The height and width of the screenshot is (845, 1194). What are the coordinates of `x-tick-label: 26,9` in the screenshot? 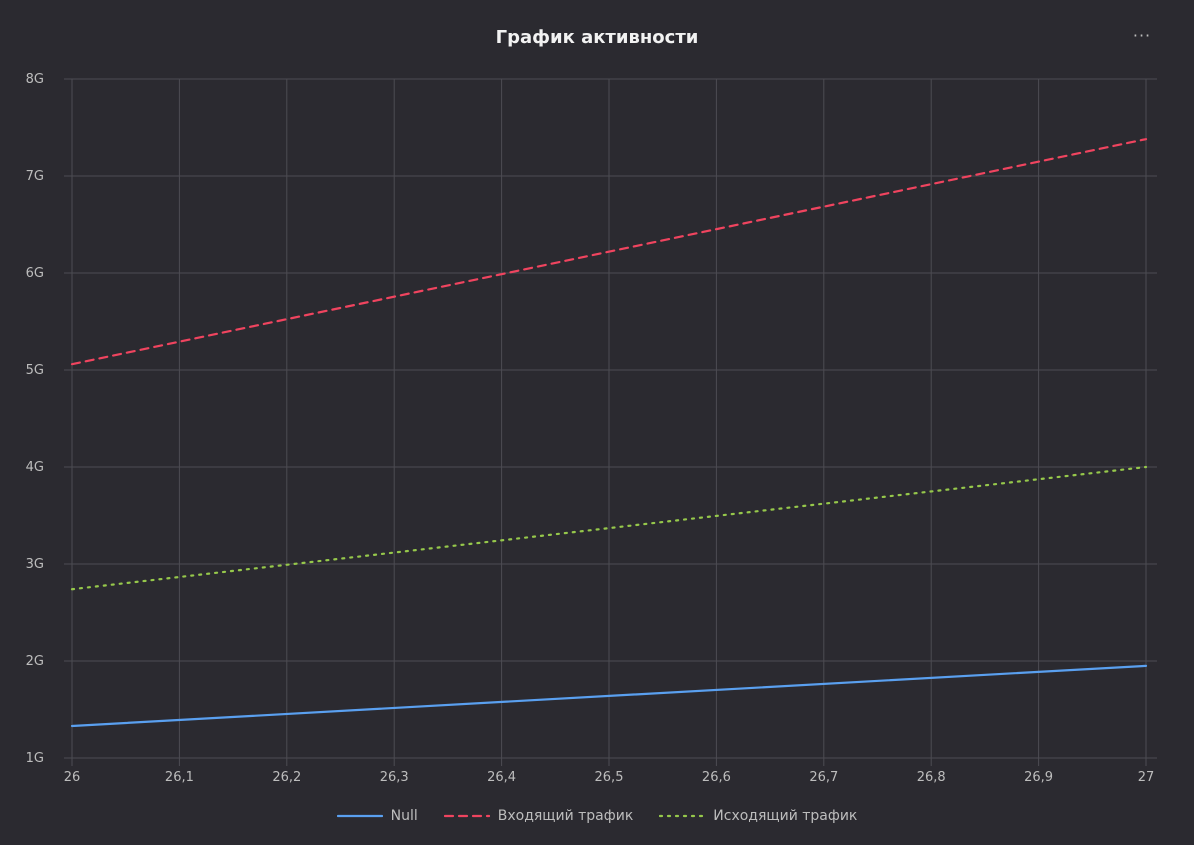 It's located at (1038, 777).